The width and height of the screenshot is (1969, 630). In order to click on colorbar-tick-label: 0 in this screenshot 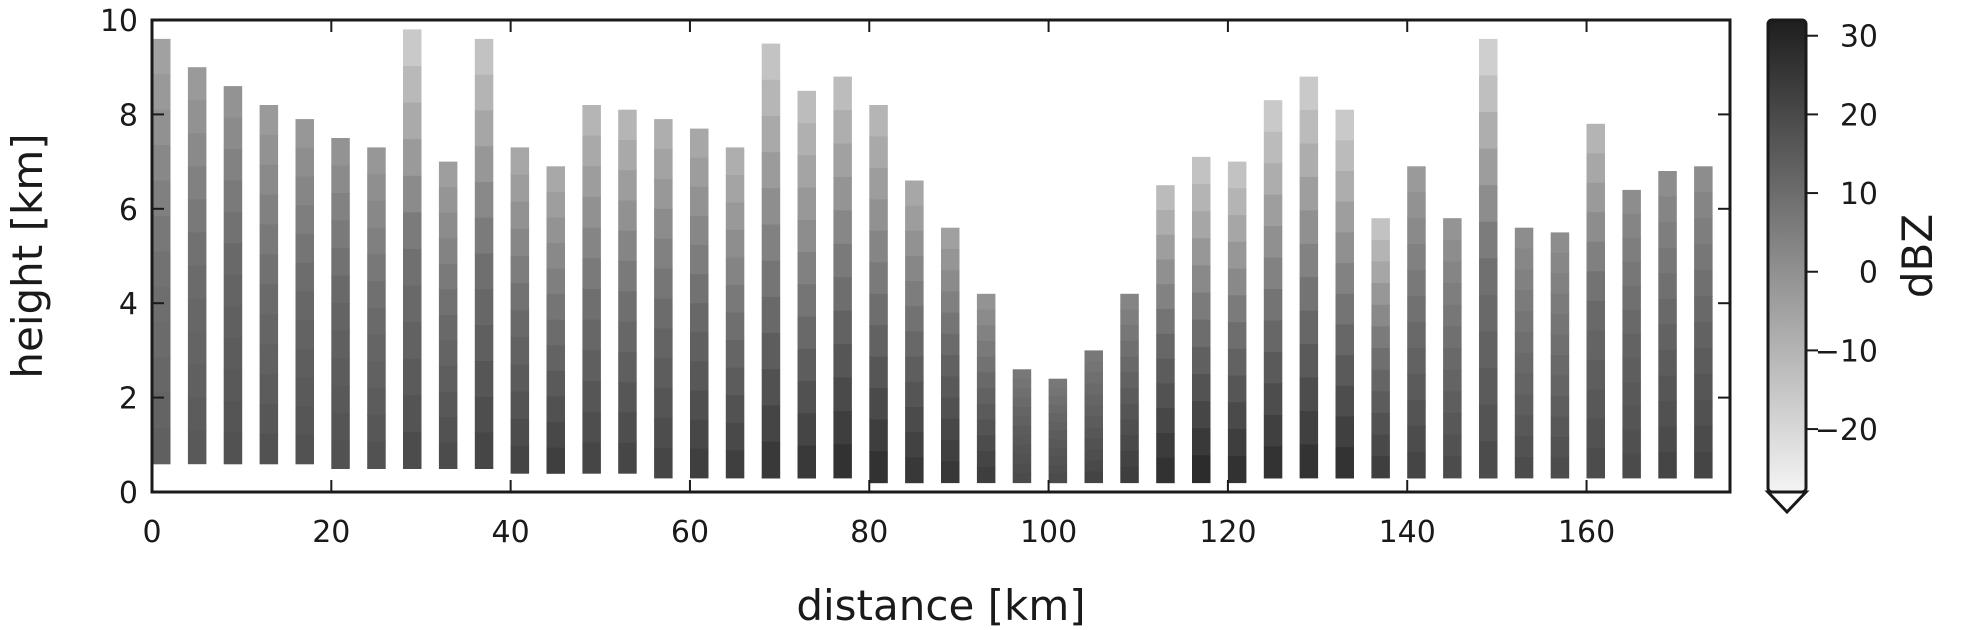, I will do `click(1868, 273)`.